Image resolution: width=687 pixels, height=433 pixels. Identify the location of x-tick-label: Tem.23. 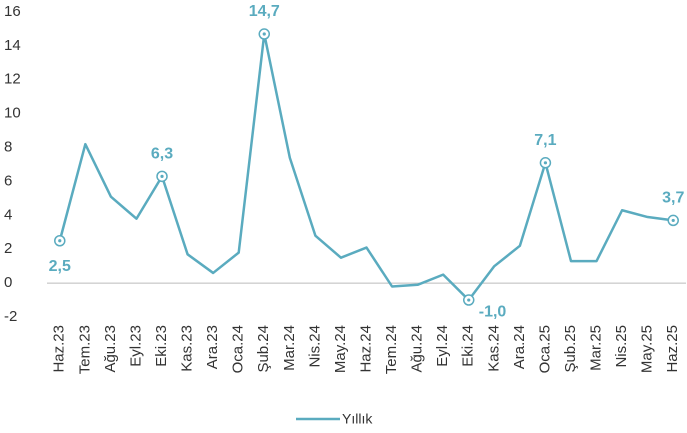
(84, 349).